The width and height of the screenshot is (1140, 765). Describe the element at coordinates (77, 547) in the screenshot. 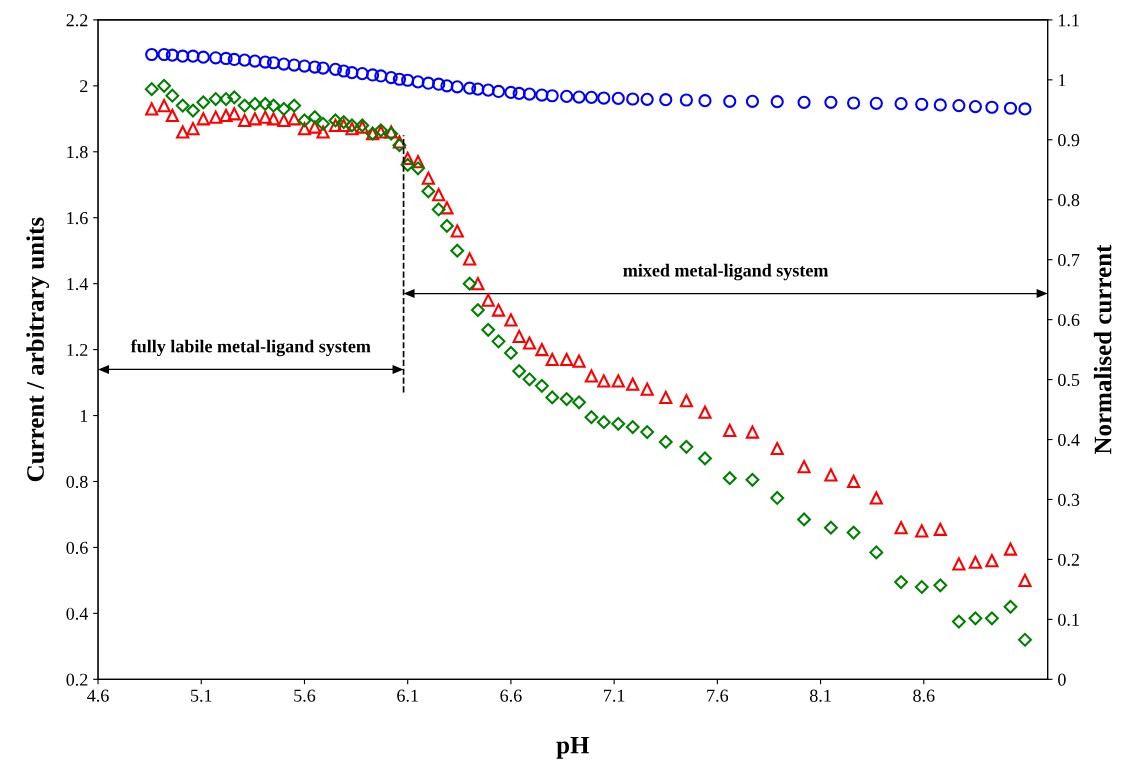

I see `y-tick-label: 0.6` at that location.